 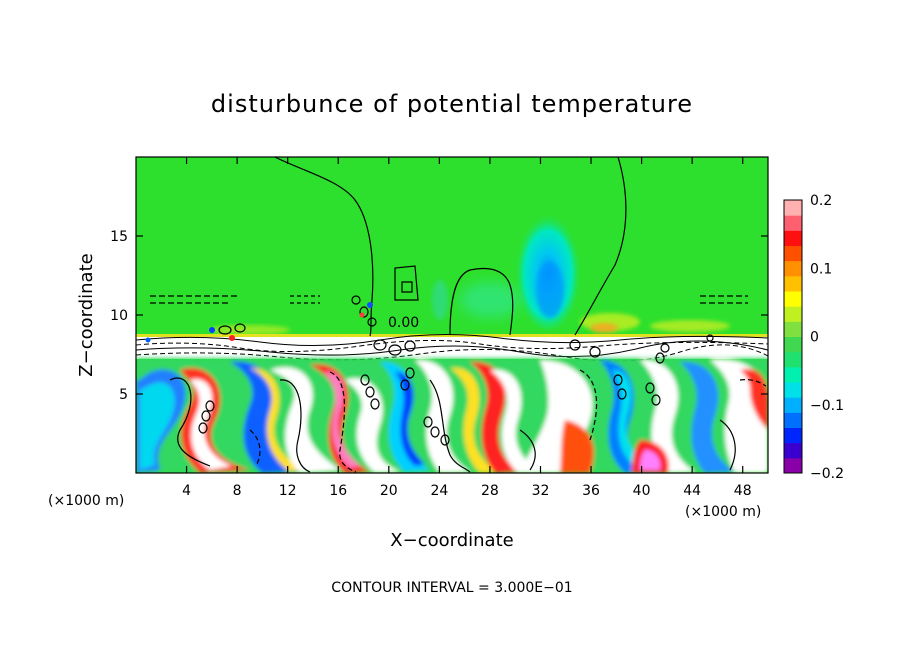 I want to click on upper-teal-patch-left, so click(x=440, y=300).